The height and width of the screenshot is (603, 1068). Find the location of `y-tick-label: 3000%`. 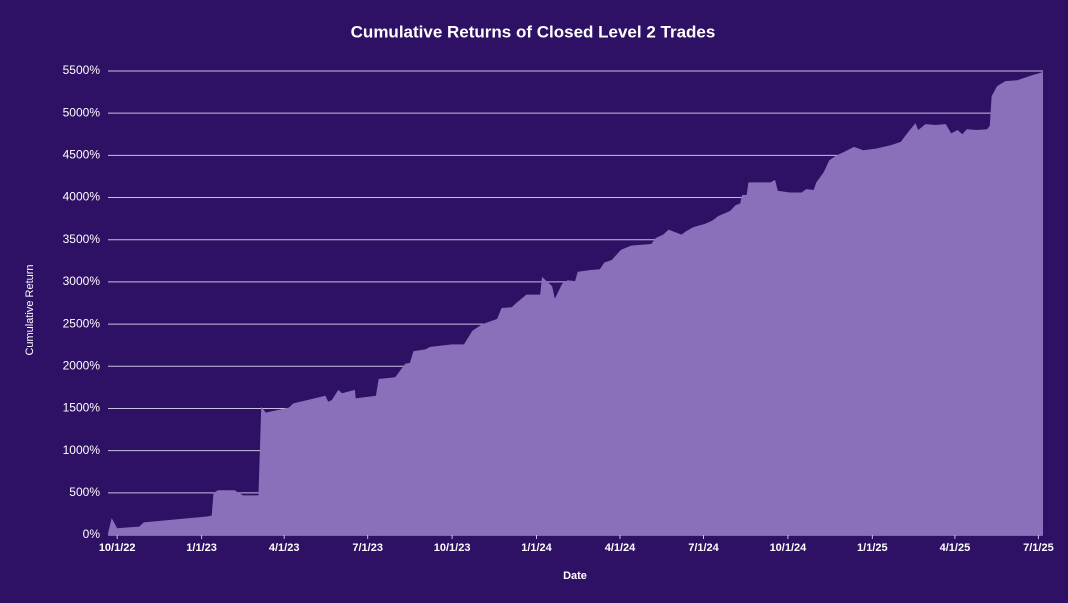

y-tick-label: 3000% is located at coordinates (82, 281).